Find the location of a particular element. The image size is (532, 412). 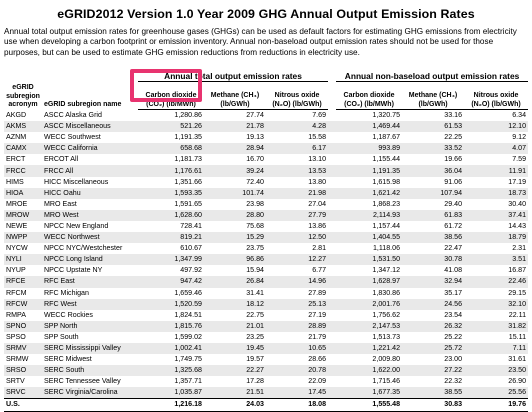

cell-acronym: HIMS is located at coordinates (15, 181).